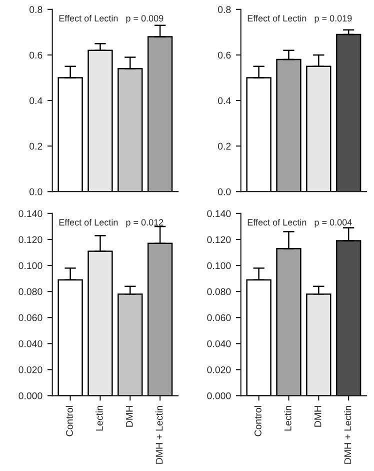  What do you see at coordinates (111, 19) in the screenshot?
I see `annotation: Effect of Lectin p = 0.009` at bounding box center [111, 19].